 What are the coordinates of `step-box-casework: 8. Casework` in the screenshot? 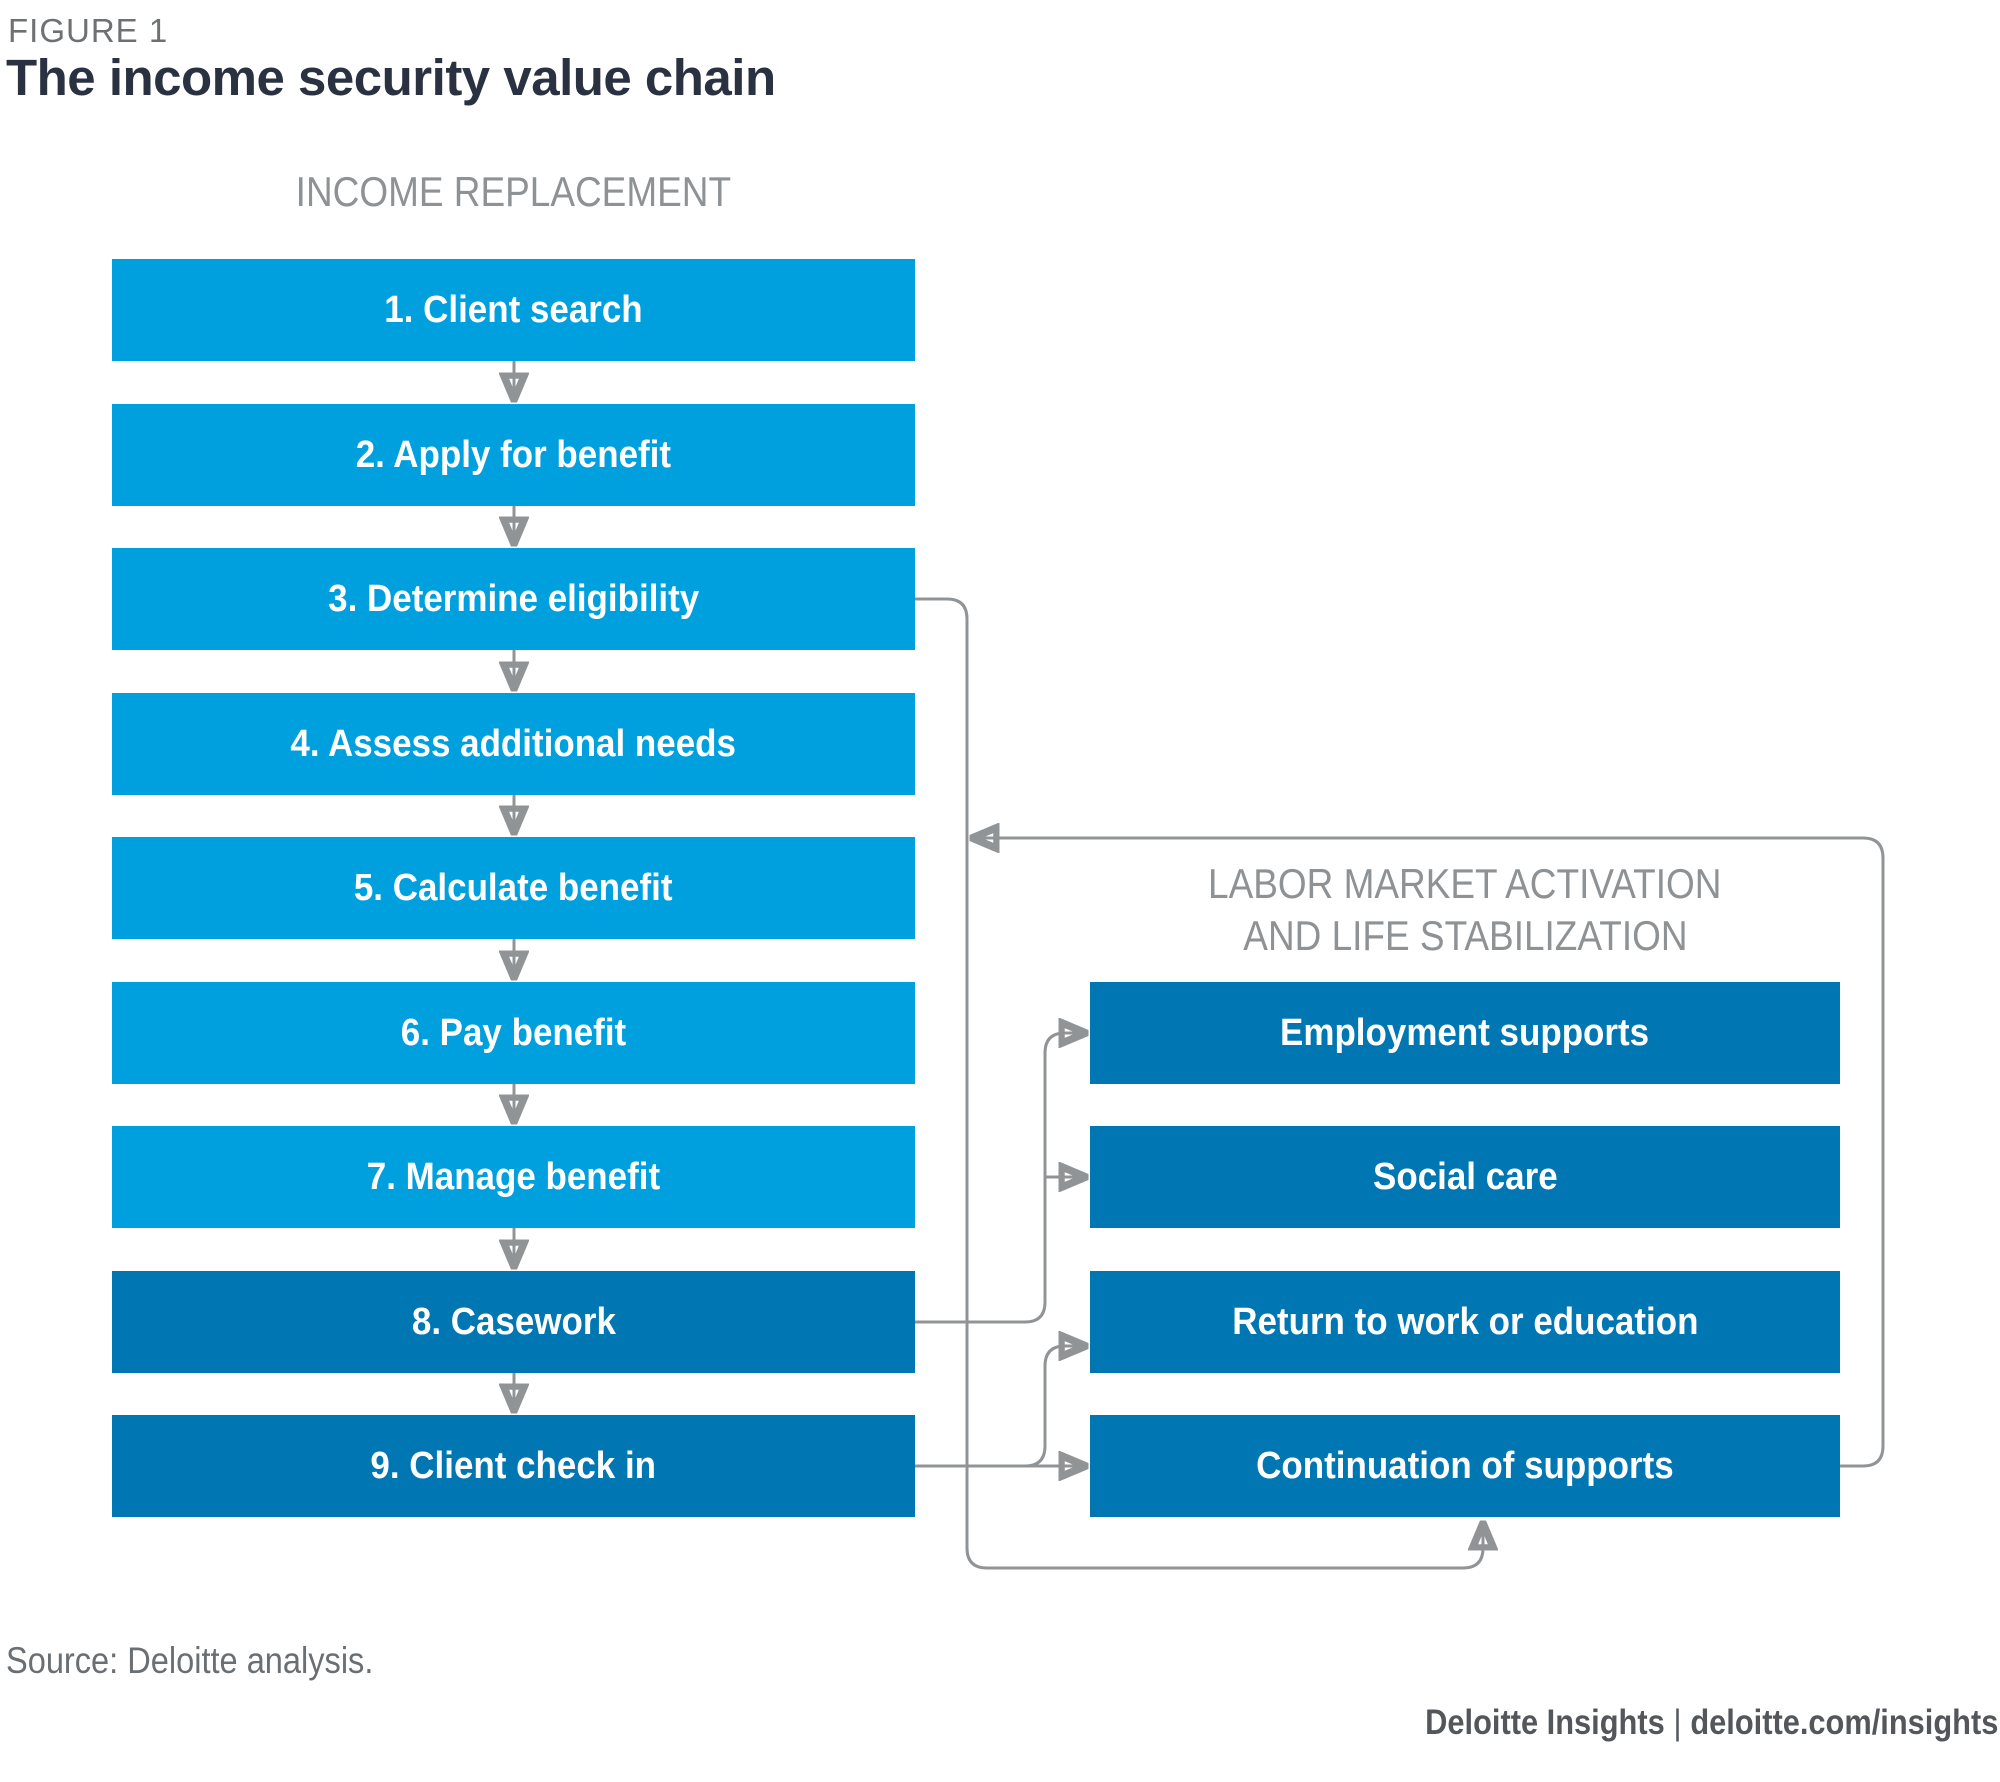 It's located at (513, 1322).